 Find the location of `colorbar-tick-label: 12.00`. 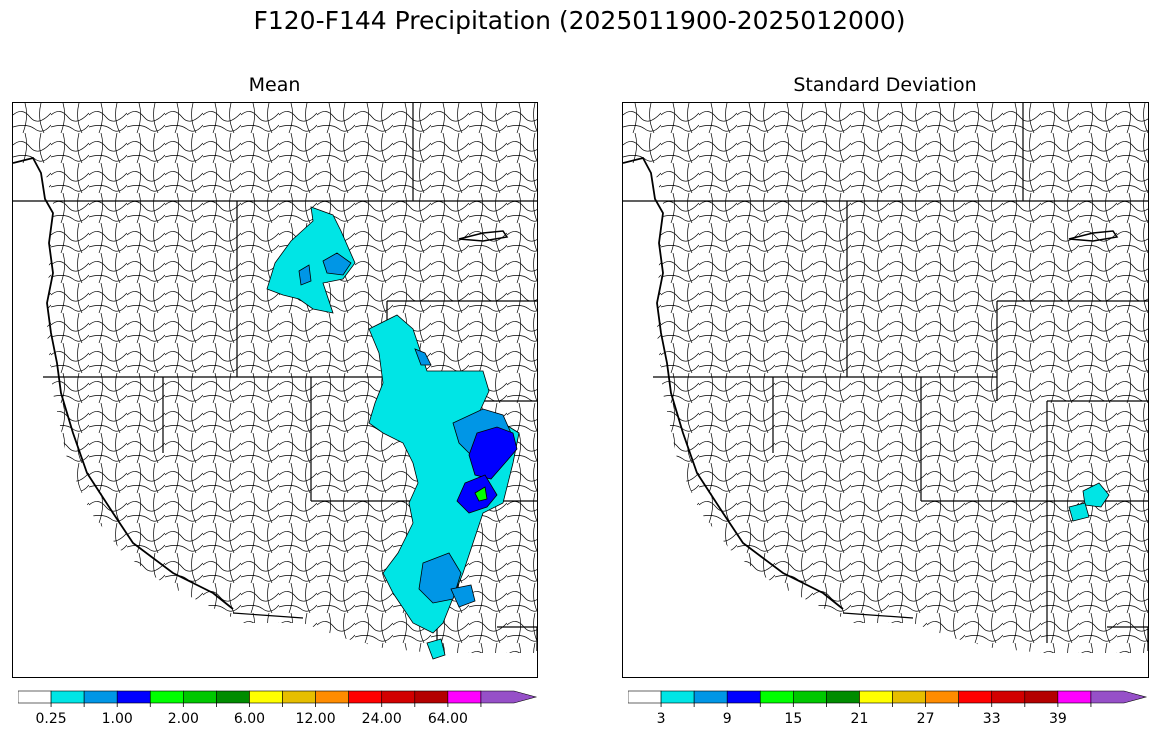

colorbar-tick-label: 12.00 is located at coordinates (315, 719).